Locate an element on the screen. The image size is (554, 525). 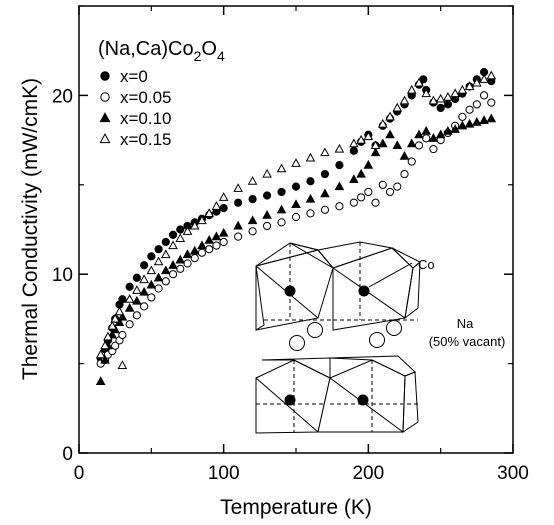
crystal-structure-inset is located at coordinates (338, 337).